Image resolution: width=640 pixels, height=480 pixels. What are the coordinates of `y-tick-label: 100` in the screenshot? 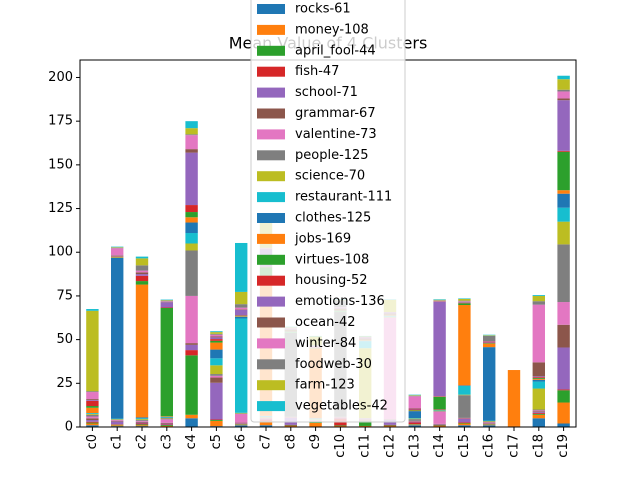 It's located at (60, 252).